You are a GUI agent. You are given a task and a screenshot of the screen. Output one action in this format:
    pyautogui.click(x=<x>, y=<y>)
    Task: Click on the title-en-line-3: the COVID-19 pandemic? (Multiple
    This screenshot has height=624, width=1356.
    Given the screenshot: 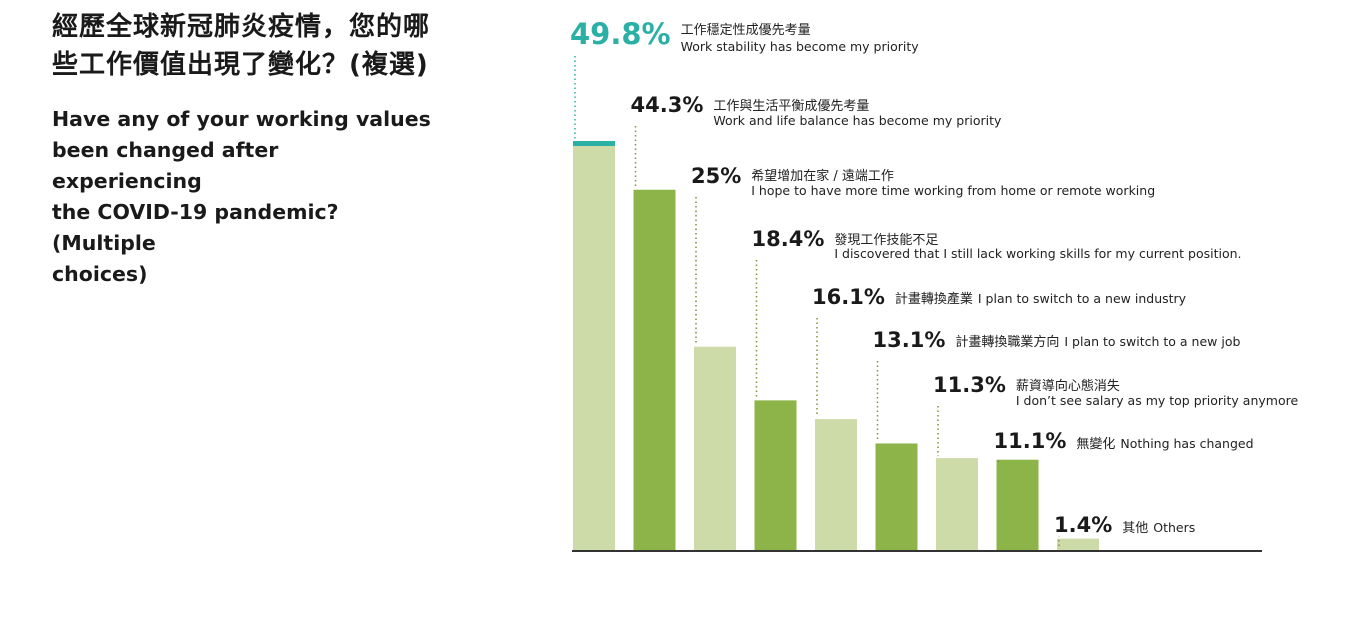 What is the action you would take?
    pyautogui.click(x=195, y=227)
    